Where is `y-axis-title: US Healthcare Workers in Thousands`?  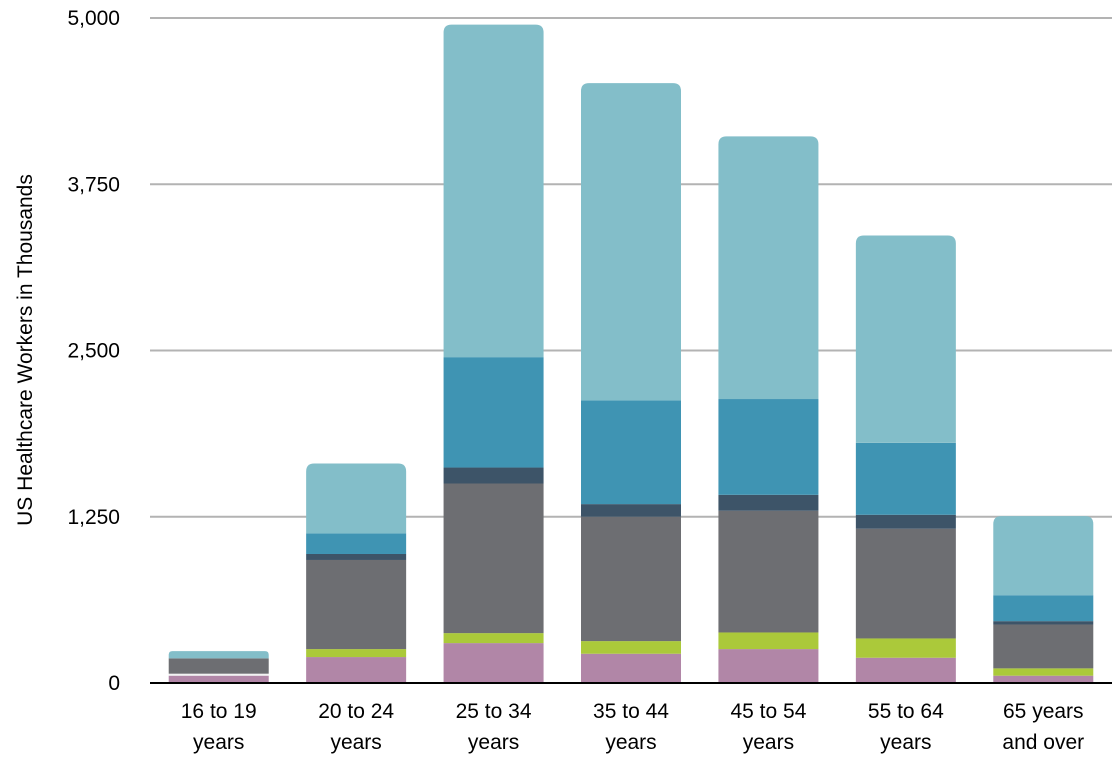 y-axis-title: US Healthcare Workers in Thousands is located at coordinates (25, 350).